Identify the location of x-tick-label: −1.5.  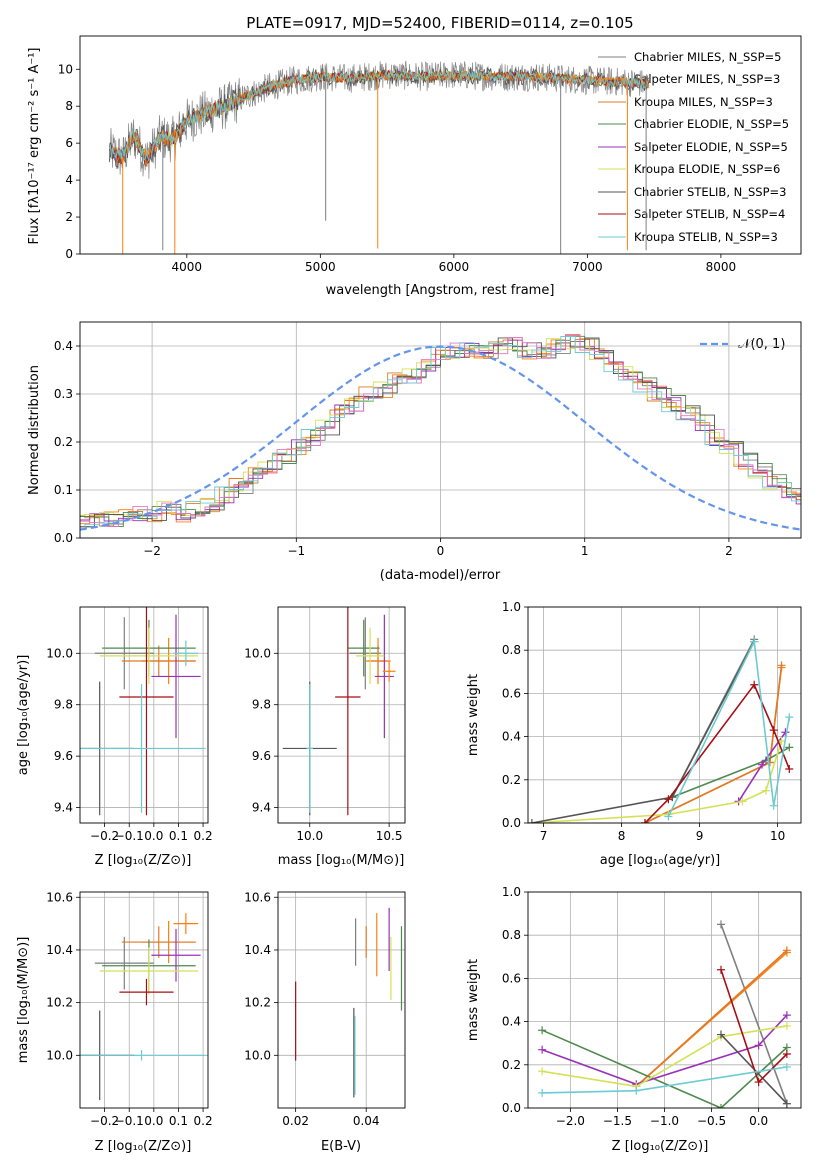
(617, 1121).